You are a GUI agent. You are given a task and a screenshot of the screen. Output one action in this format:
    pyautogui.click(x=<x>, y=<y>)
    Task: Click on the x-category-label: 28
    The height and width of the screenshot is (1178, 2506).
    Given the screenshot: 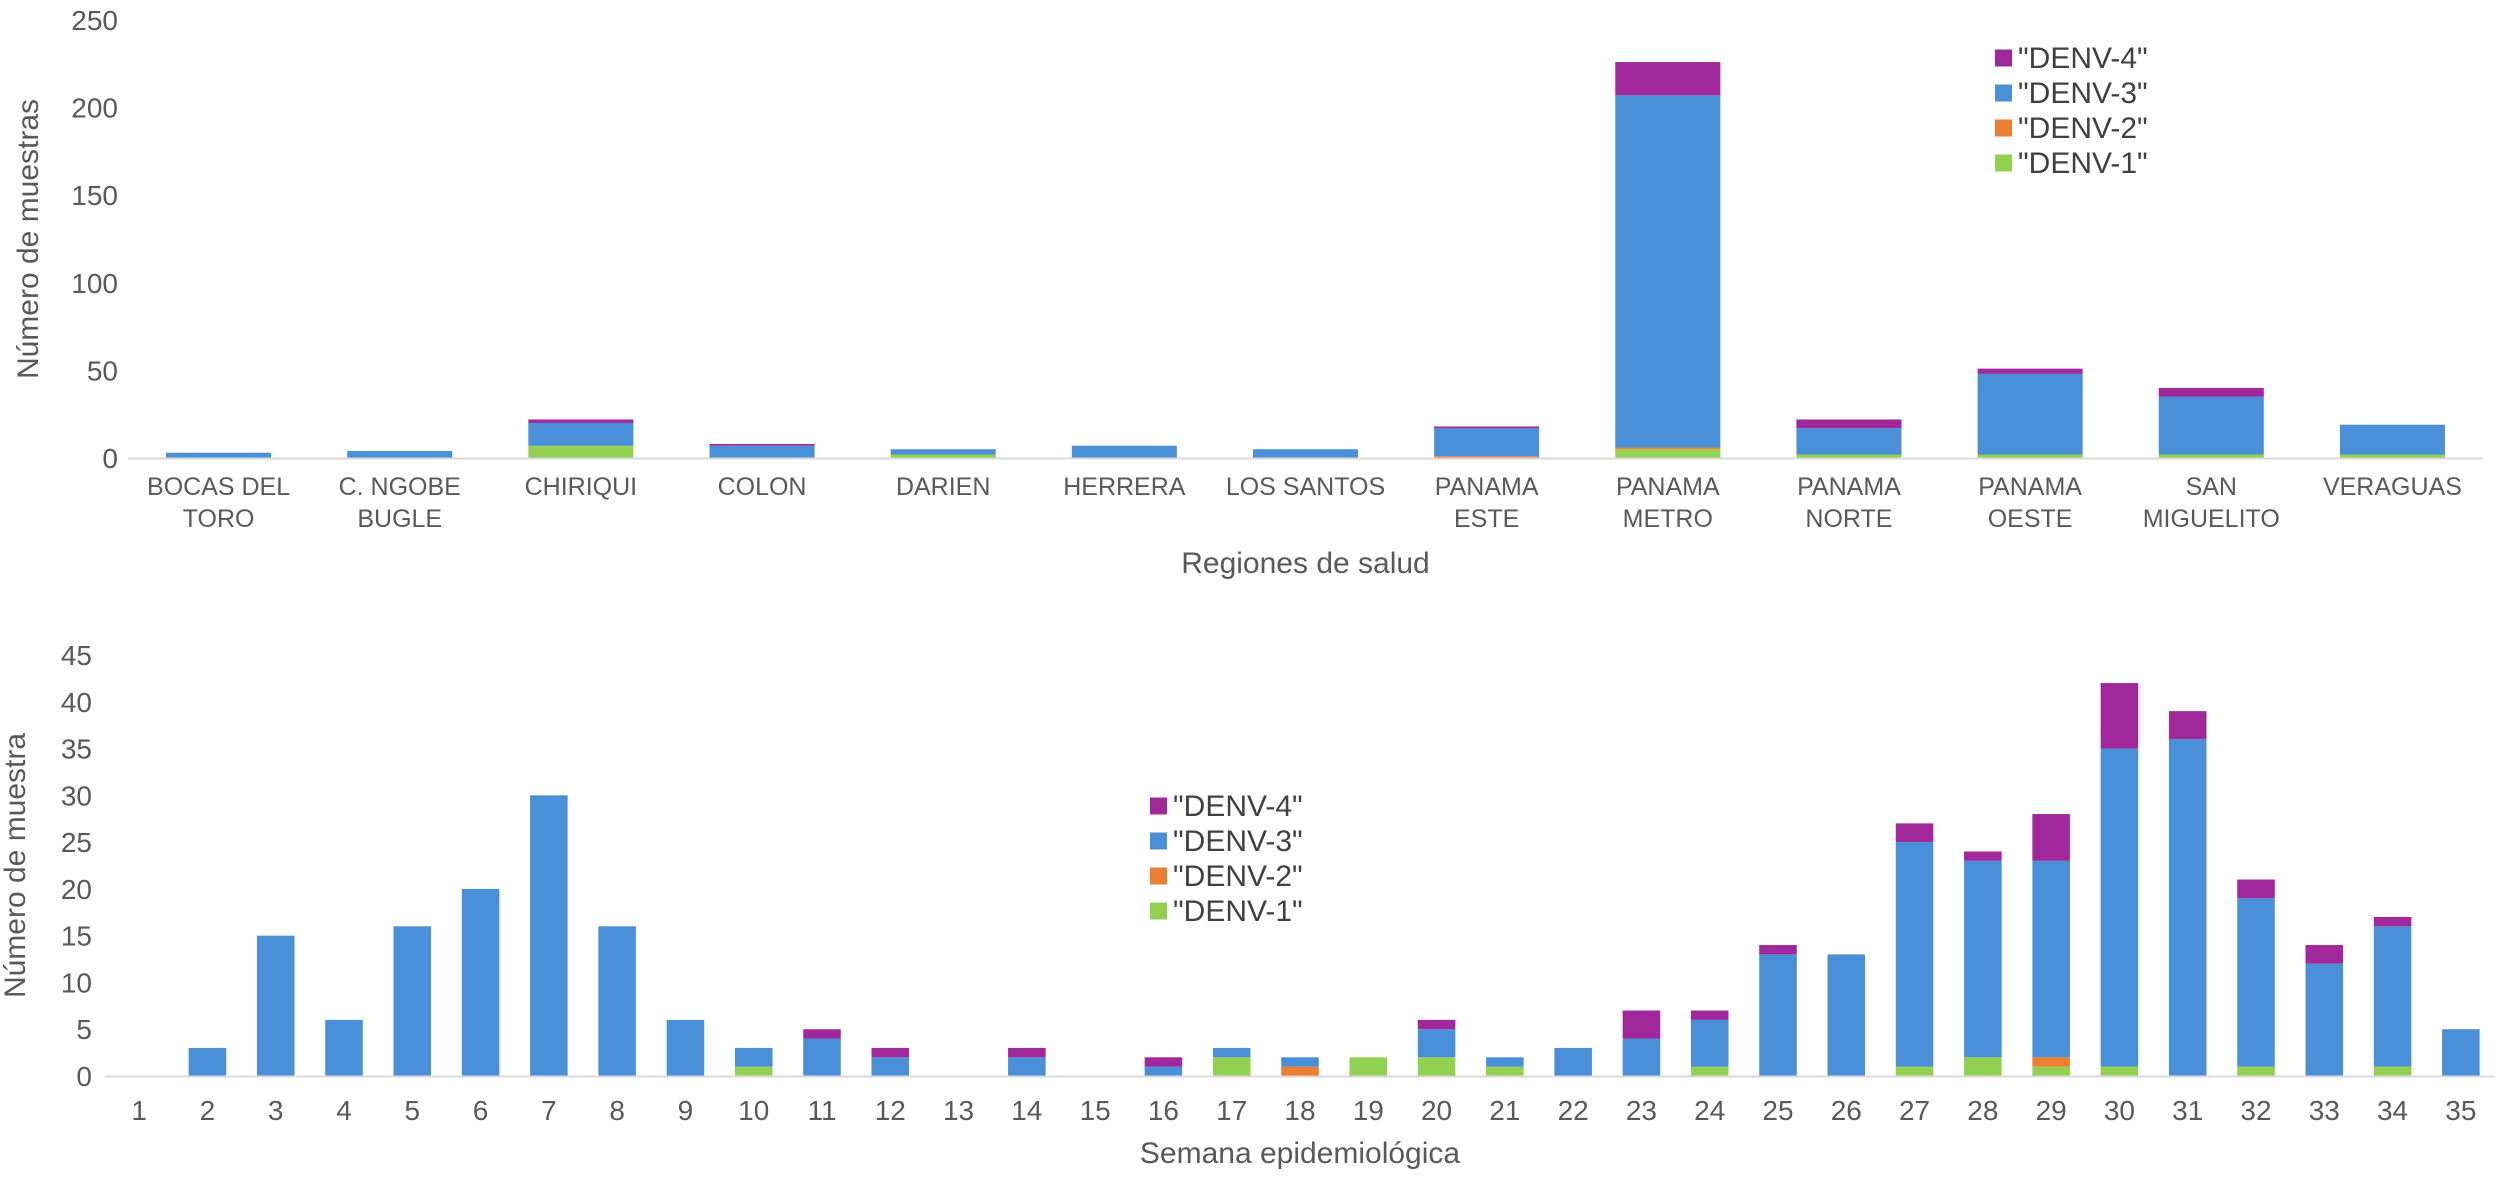 What is the action you would take?
    pyautogui.click(x=1982, y=1110)
    